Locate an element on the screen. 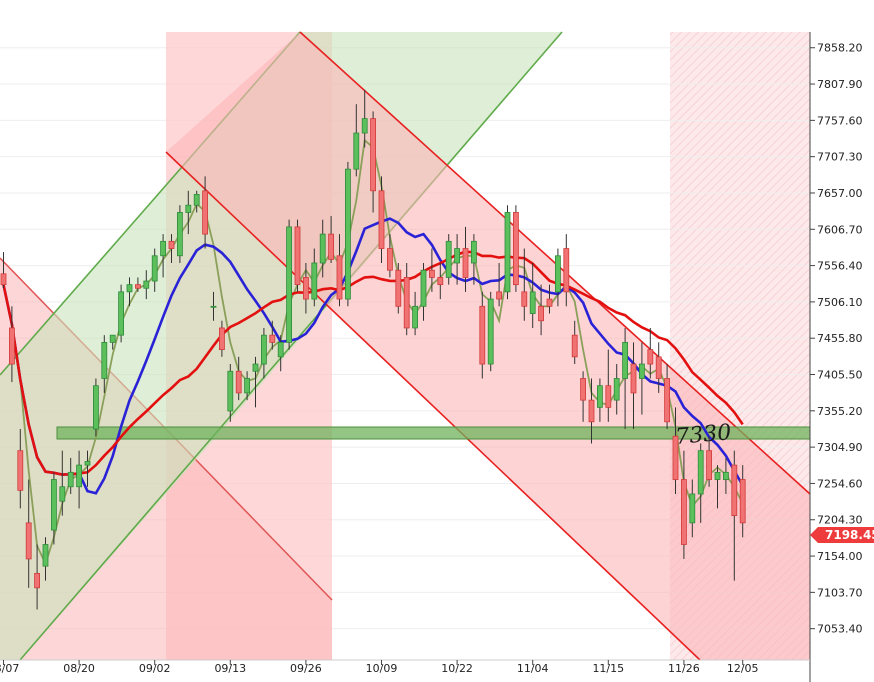  y-tick-label: 7657.00 is located at coordinates (840, 193).